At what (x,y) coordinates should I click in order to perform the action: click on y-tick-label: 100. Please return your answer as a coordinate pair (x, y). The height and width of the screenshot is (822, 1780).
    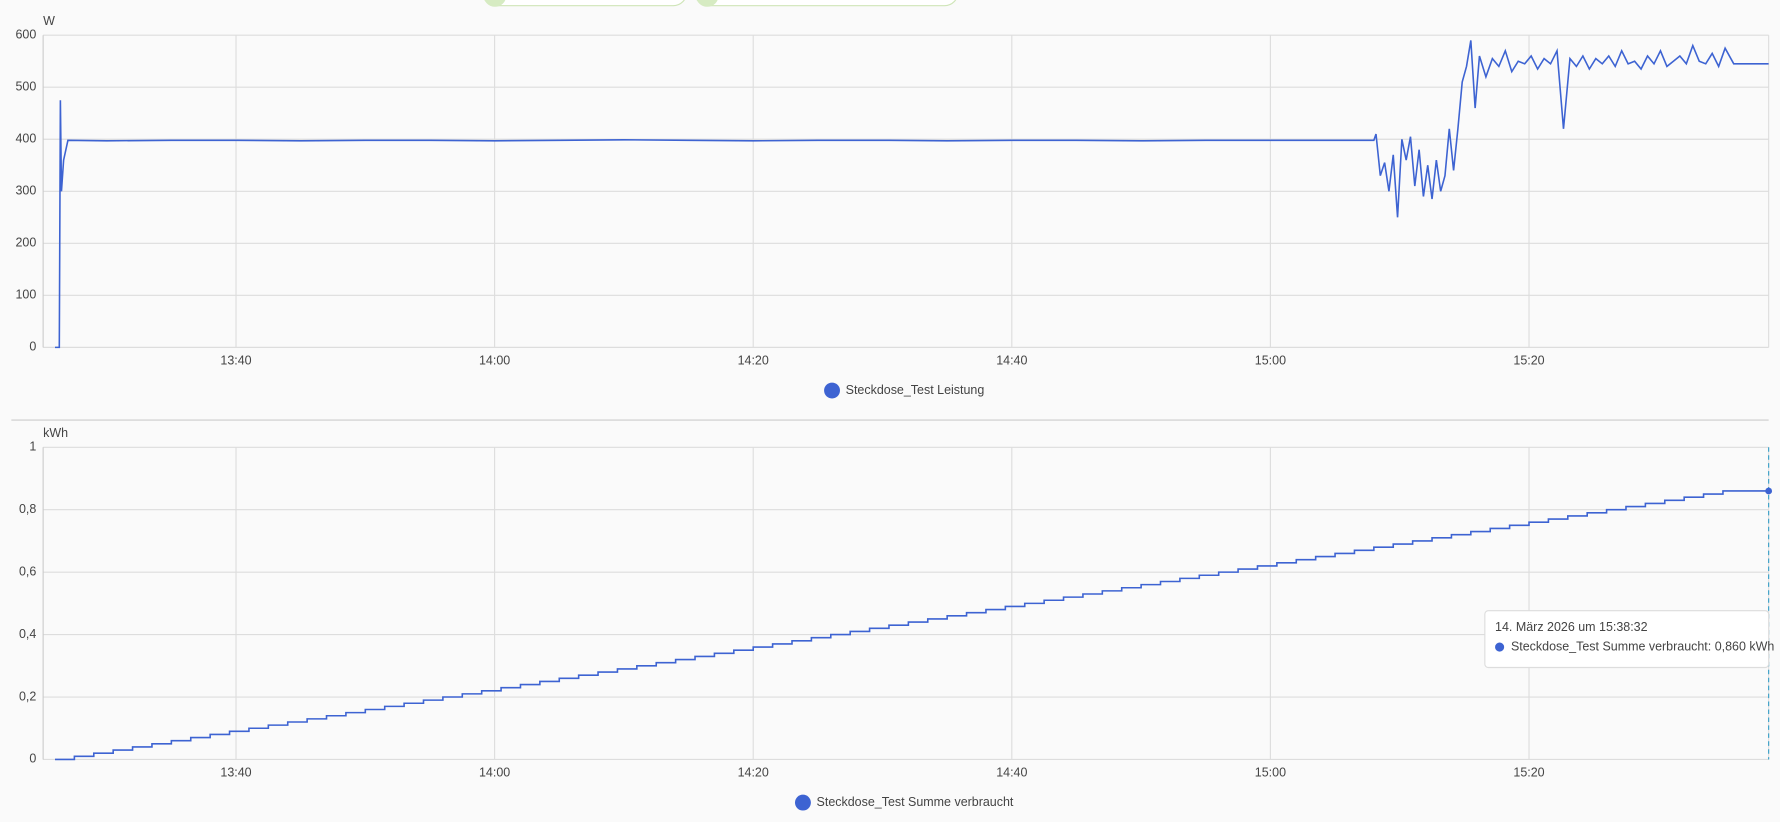
    Looking at the image, I should click on (26, 295).